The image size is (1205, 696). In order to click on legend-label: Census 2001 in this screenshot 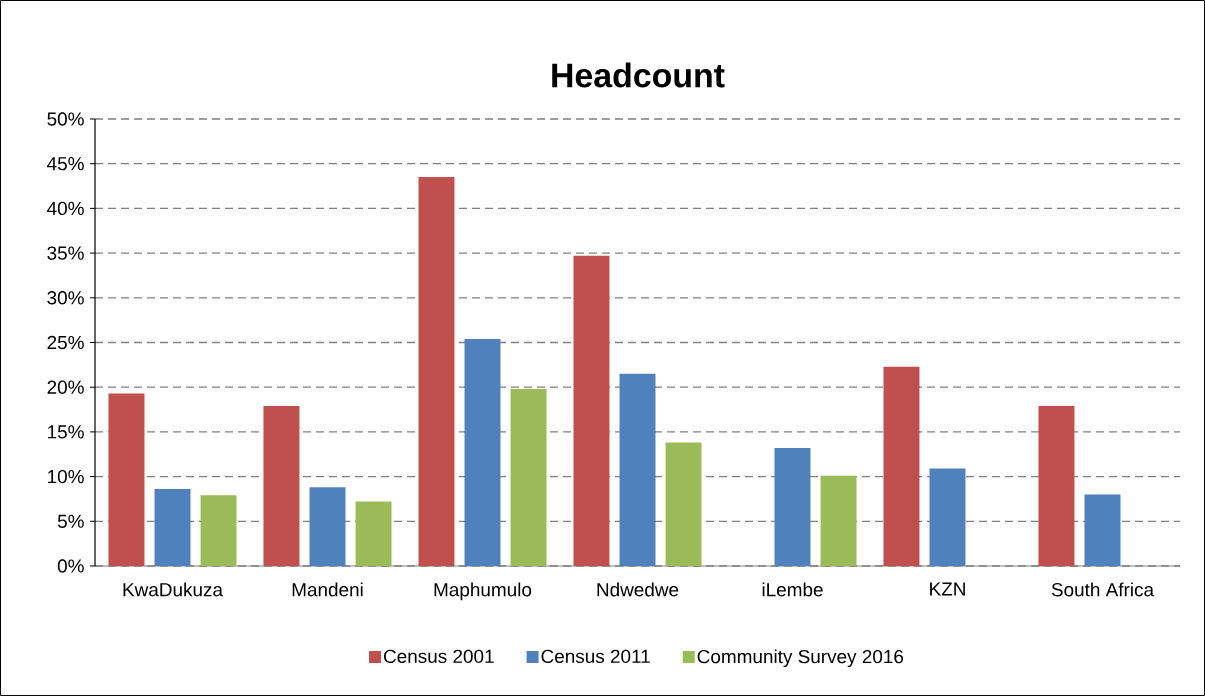, I will do `click(438, 656)`.